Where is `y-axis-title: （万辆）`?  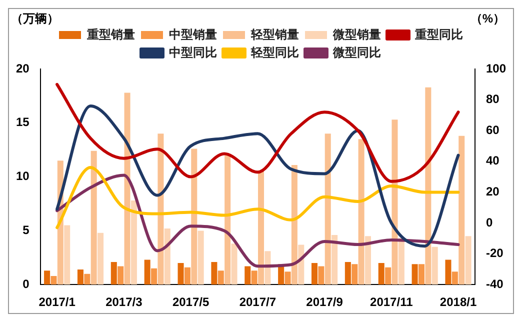
y-axis-title: （万辆） is located at coordinates (35, 18).